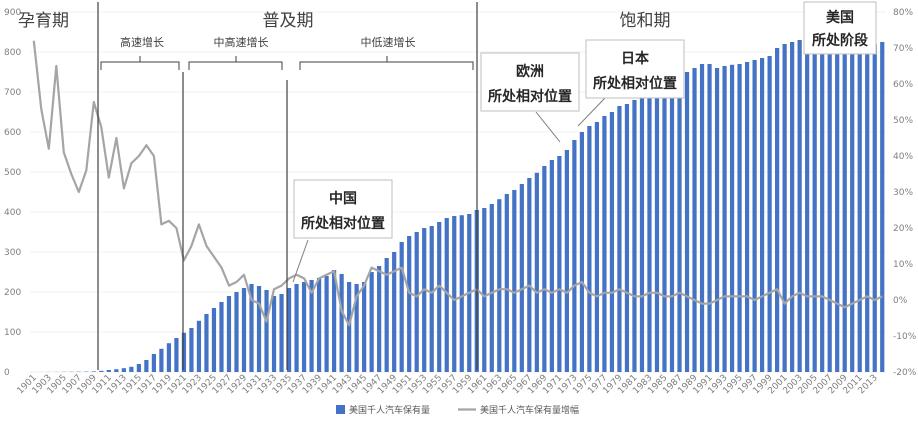 This screenshot has width=918, height=425. What do you see at coordinates (343, 223) in the screenshot?
I see `callout-china-line2: 所处相对位置` at bounding box center [343, 223].